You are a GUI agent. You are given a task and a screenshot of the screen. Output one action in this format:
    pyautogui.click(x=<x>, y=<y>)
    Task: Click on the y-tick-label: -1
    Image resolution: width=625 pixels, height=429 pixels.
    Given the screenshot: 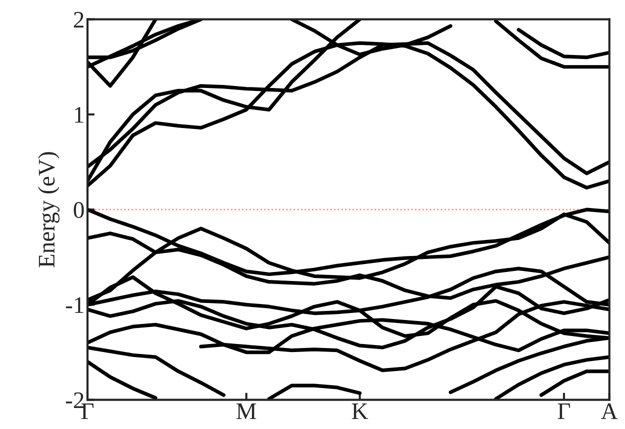 What is the action you would take?
    pyautogui.click(x=75, y=305)
    